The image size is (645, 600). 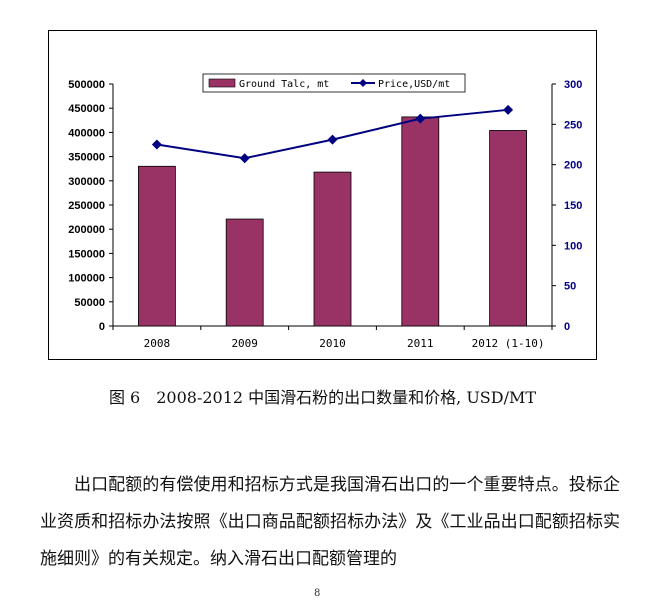 What do you see at coordinates (508, 343) in the screenshot?
I see `x-tick-label: 2012 (1-10)` at bounding box center [508, 343].